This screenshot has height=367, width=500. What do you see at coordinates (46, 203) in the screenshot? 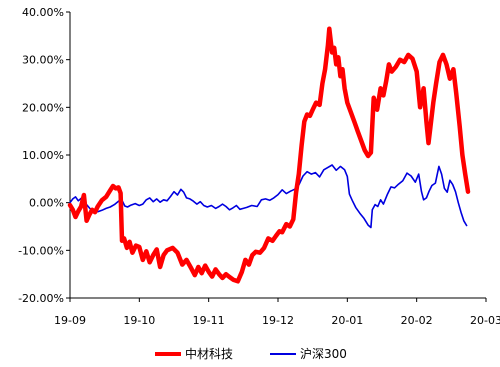
I see `y-tick-label: 0.00%` at bounding box center [46, 203].